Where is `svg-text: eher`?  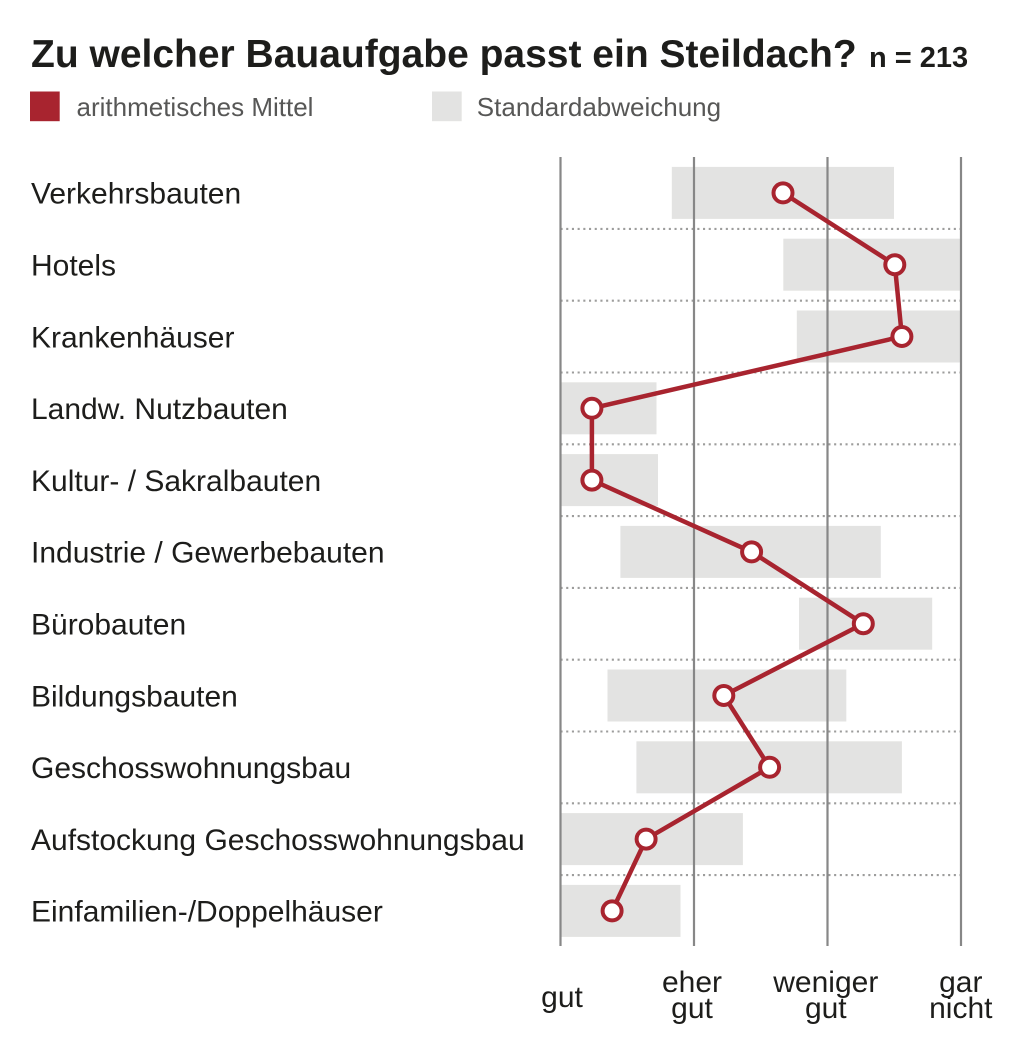 svg-text: eher is located at coordinates (692, 982).